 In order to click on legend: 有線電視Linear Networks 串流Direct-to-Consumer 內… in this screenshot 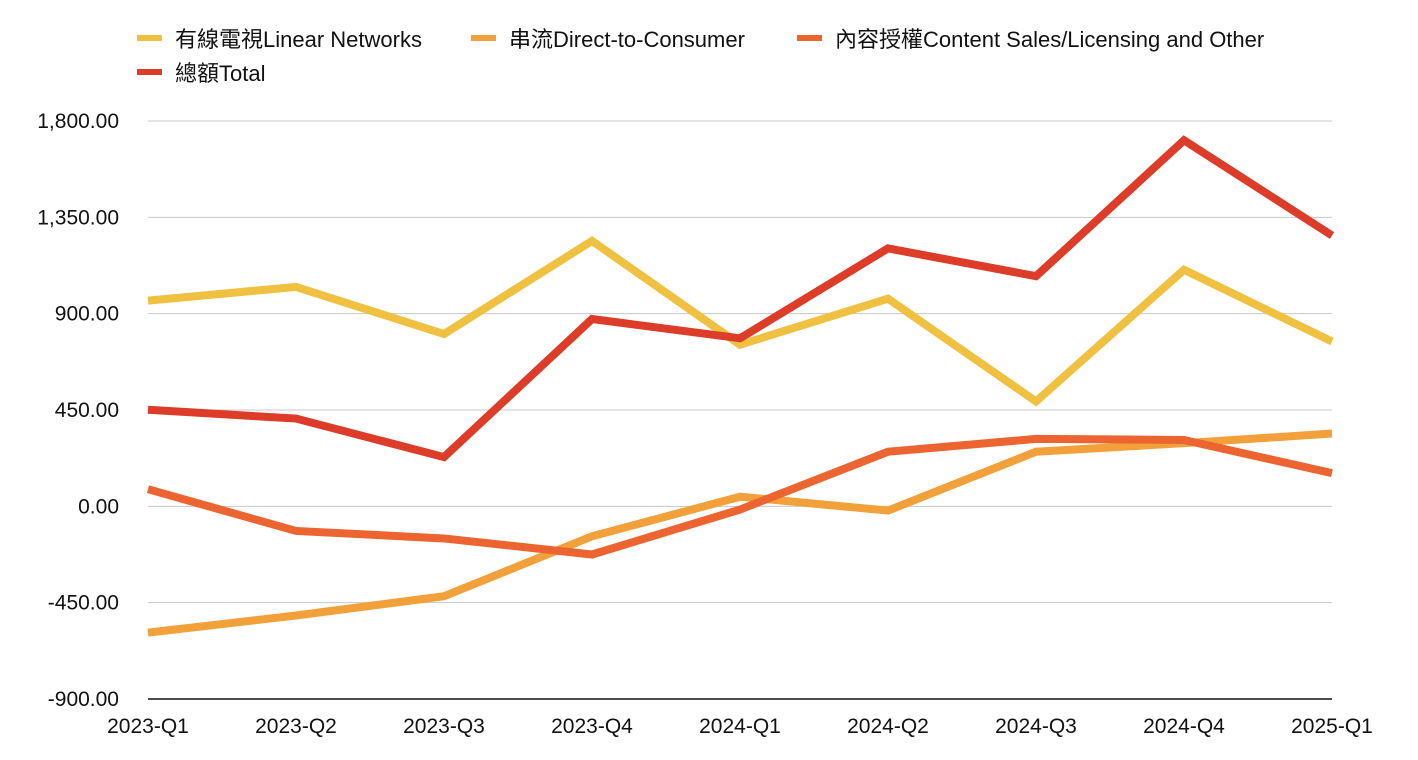, I will do `click(700, 56)`.